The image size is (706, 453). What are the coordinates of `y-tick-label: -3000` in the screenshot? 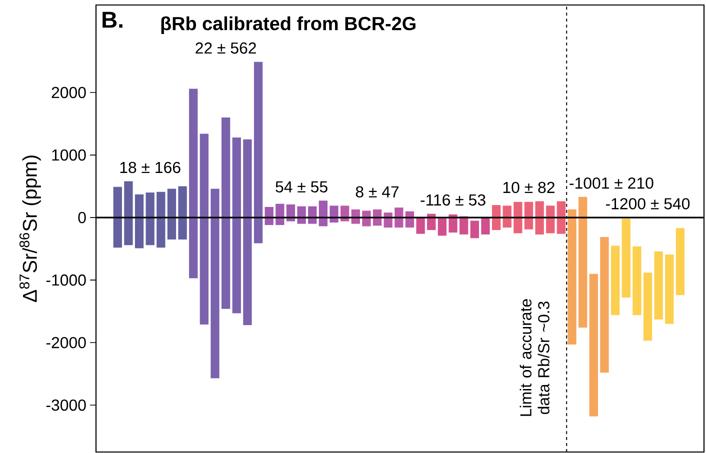 It's located at (66, 405).